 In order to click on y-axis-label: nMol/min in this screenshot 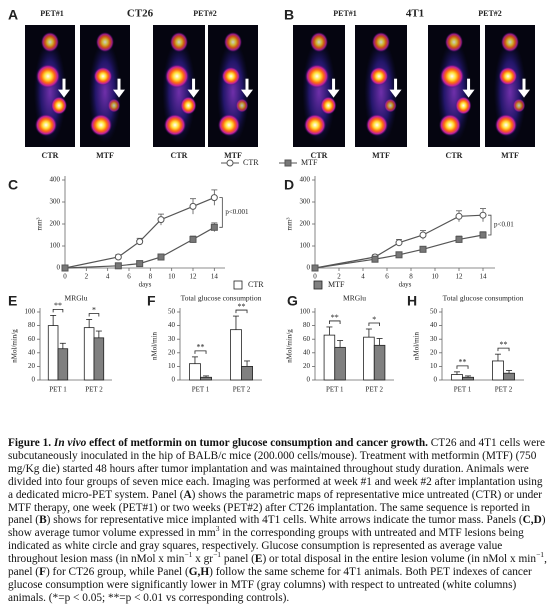, I will do `click(417, 346)`.